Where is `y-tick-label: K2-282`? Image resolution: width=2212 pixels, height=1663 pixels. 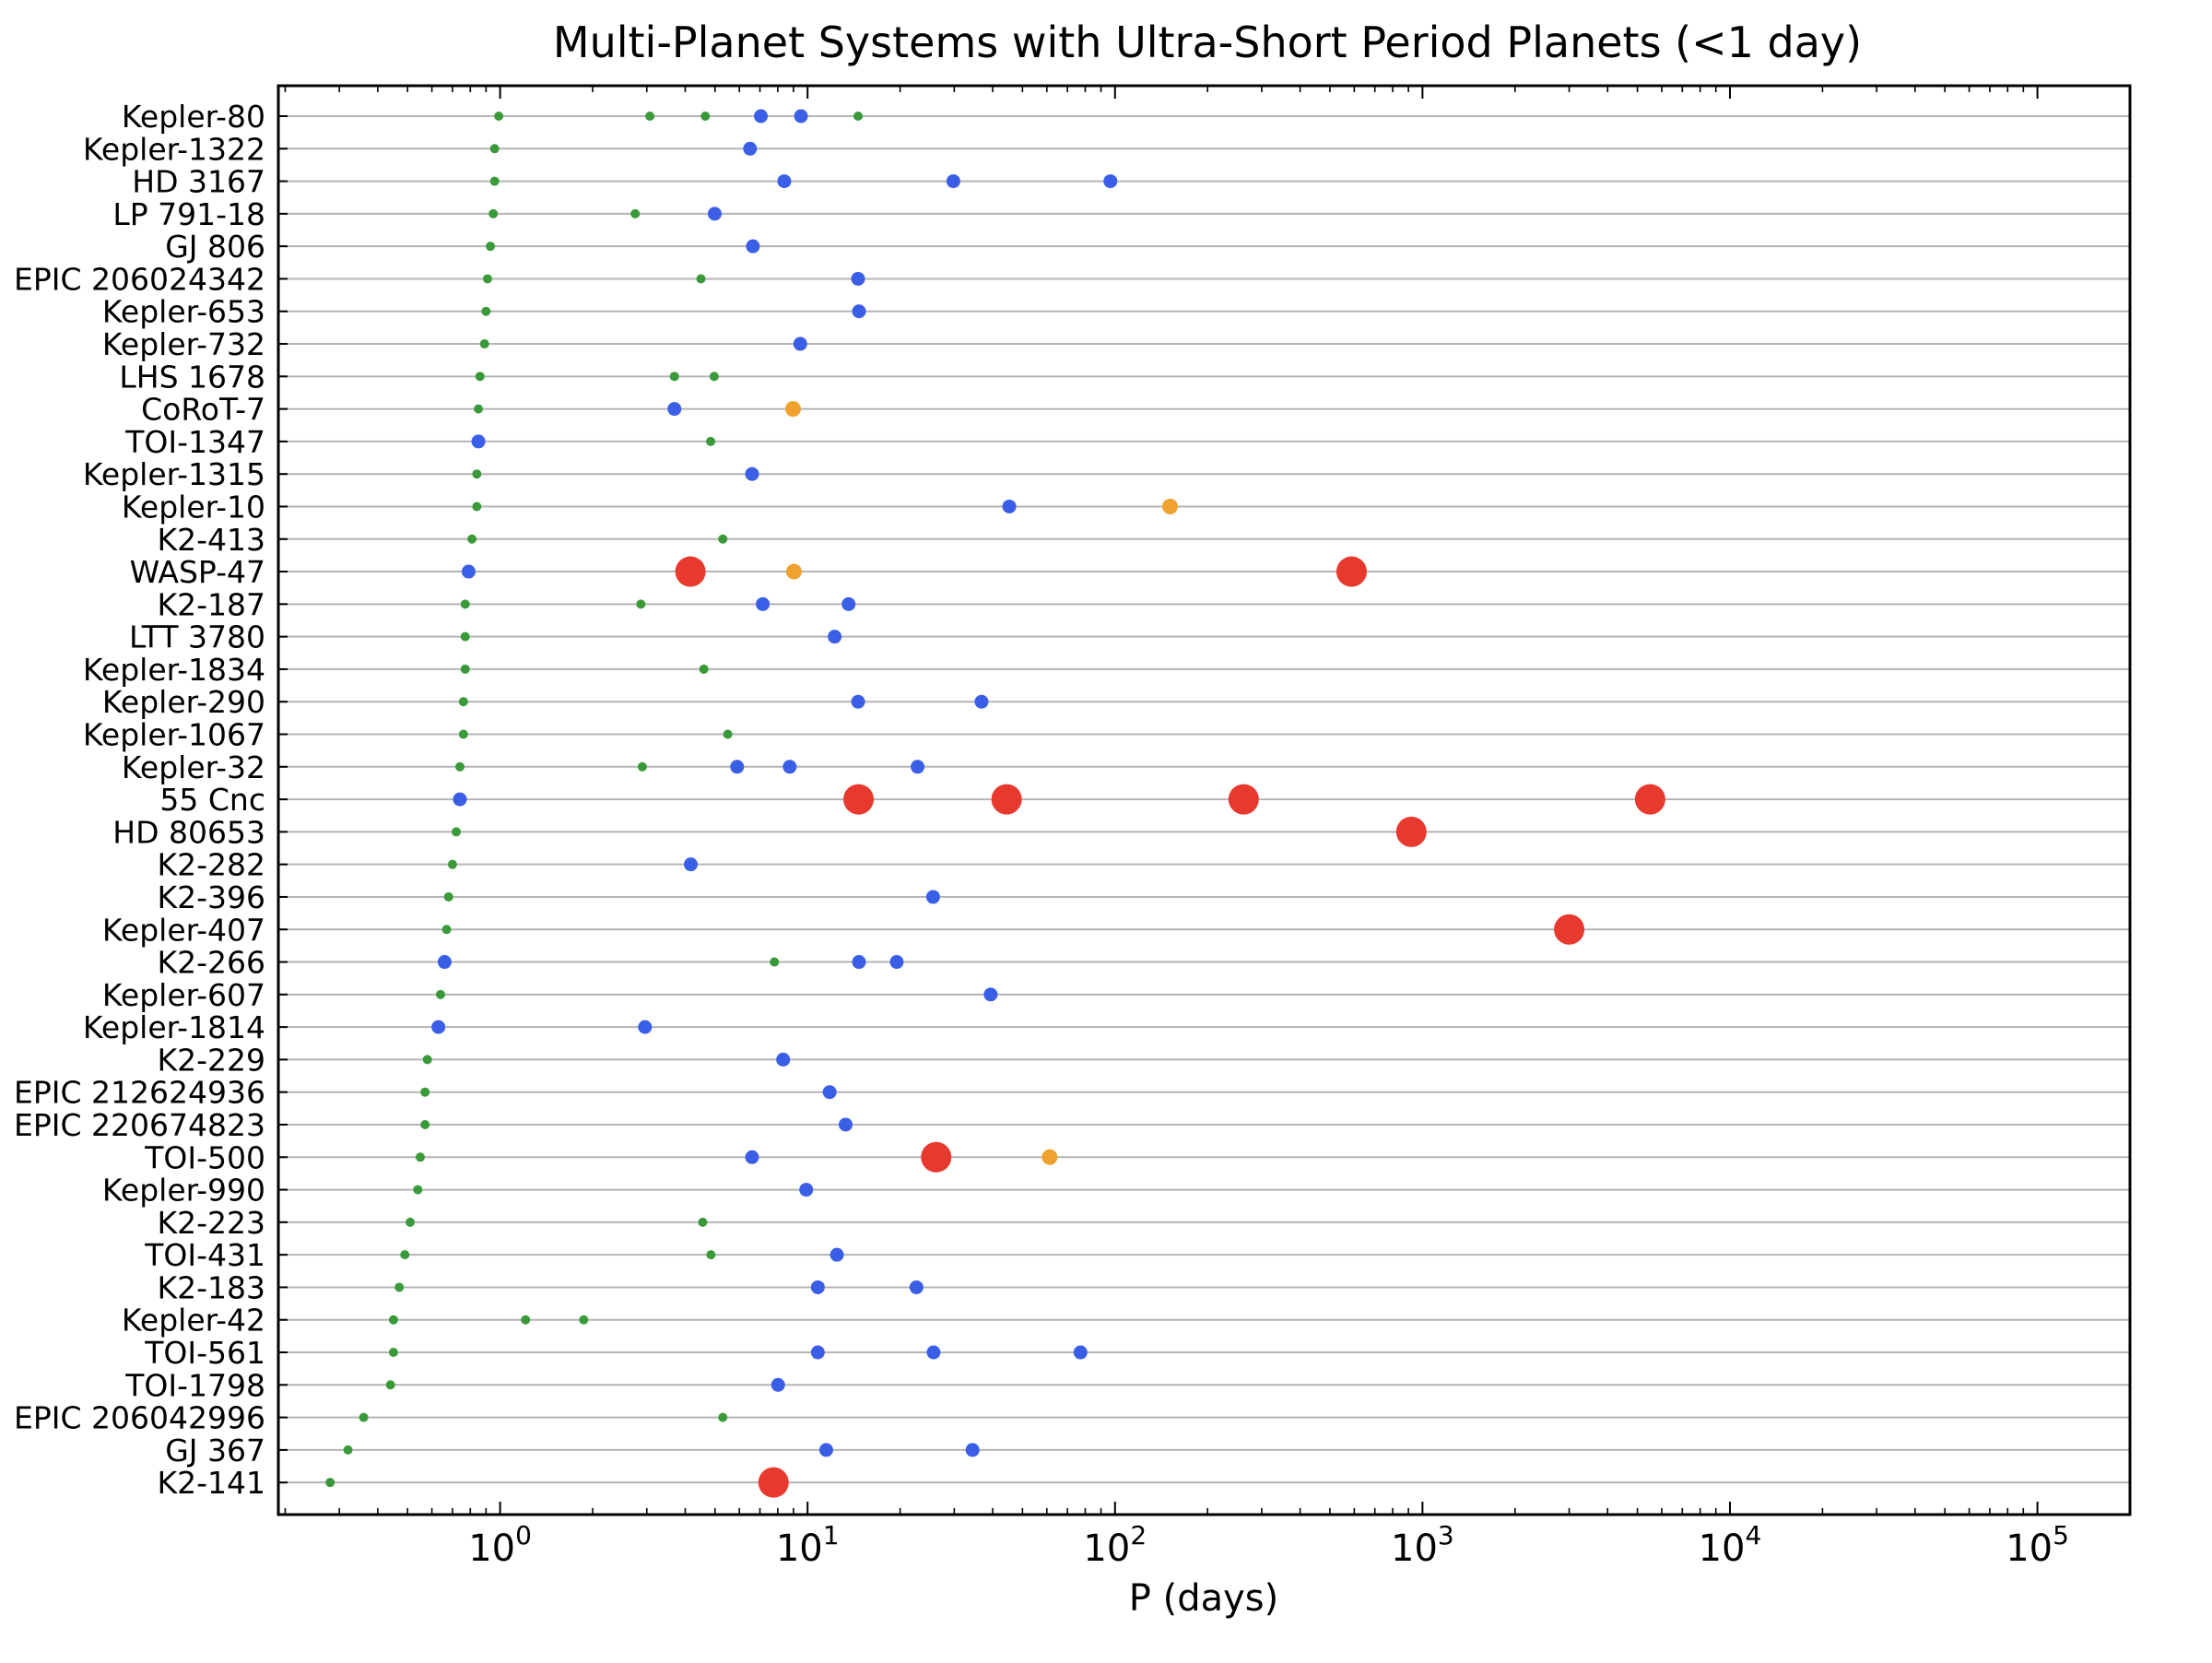 y-tick-label: K2-282 is located at coordinates (211, 865).